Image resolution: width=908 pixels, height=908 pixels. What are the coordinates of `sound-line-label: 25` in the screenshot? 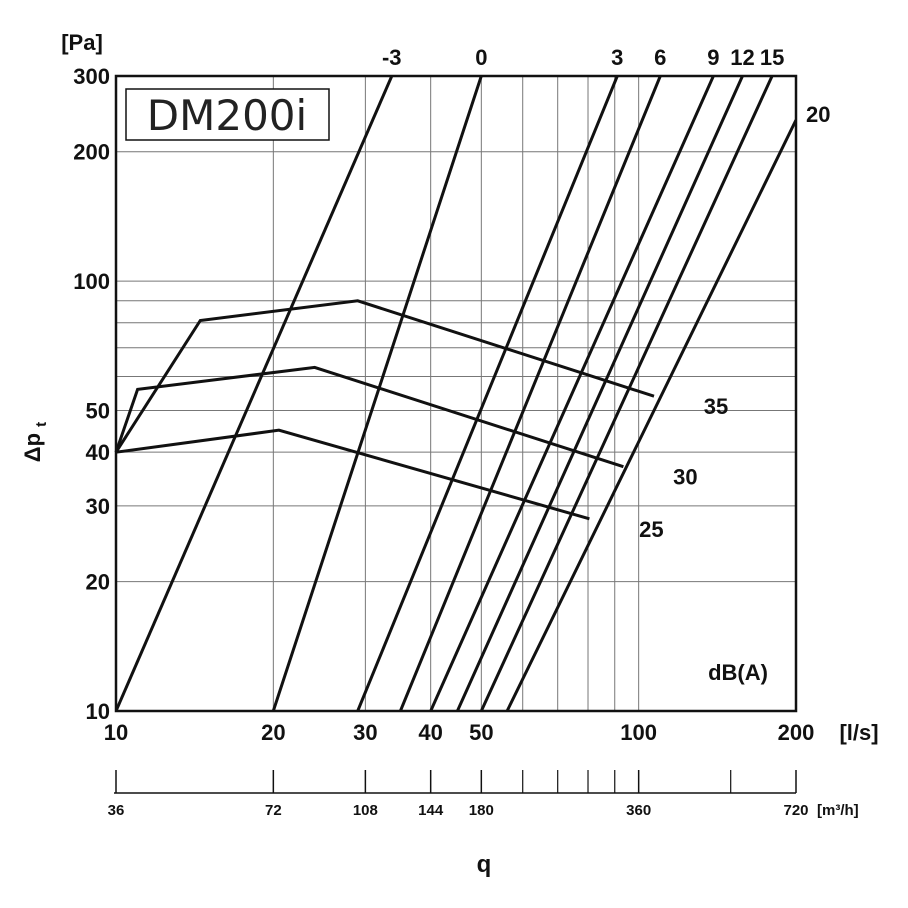 It's located at (651, 529).